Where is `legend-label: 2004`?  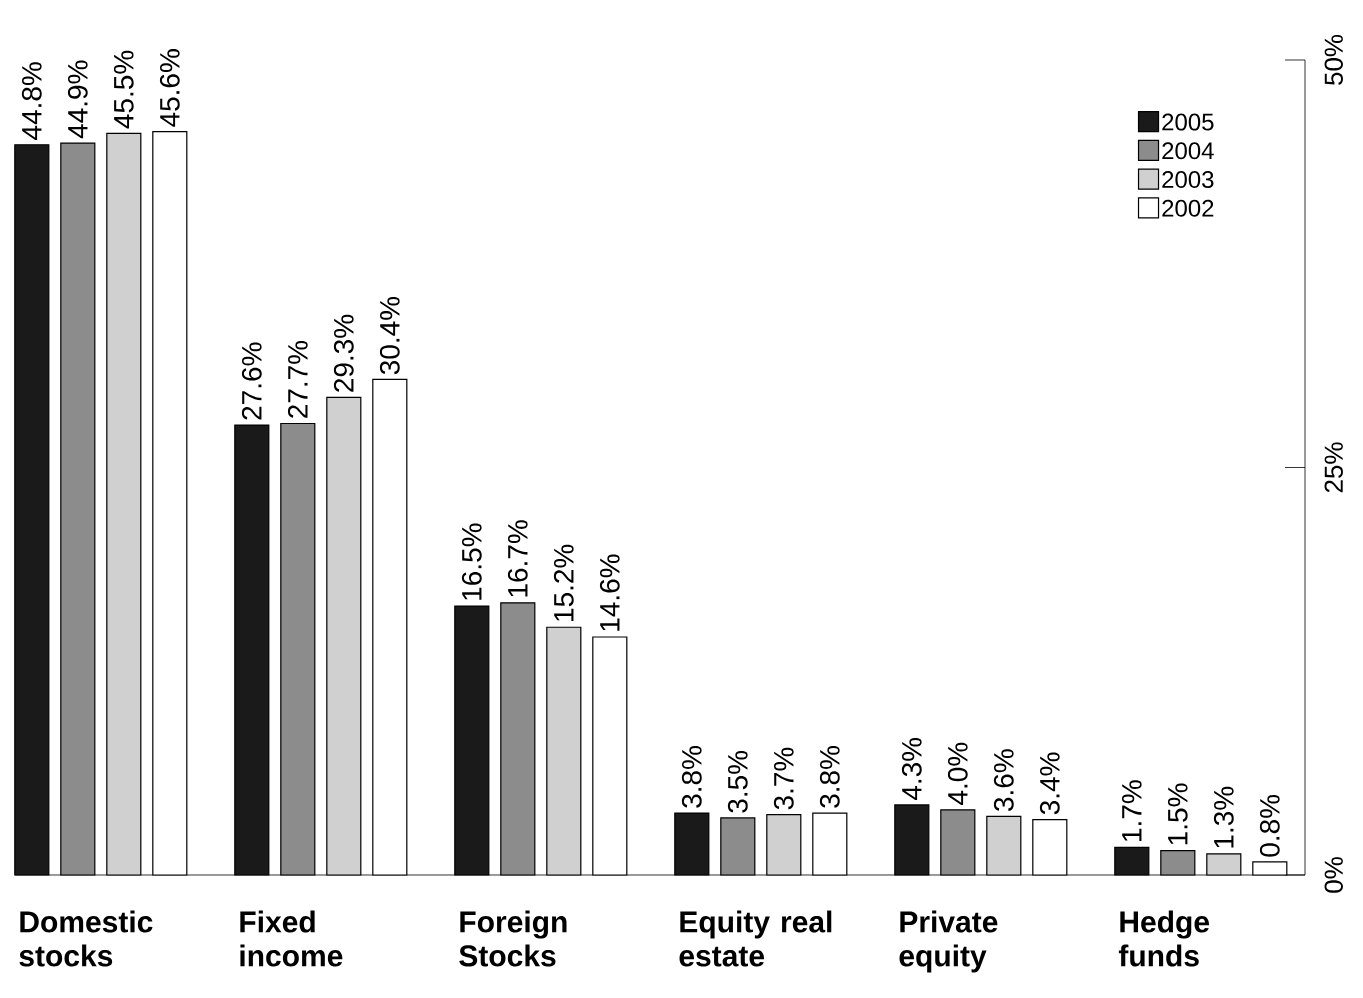
legend-label: 2004 is located at coordinates (1188, 151).